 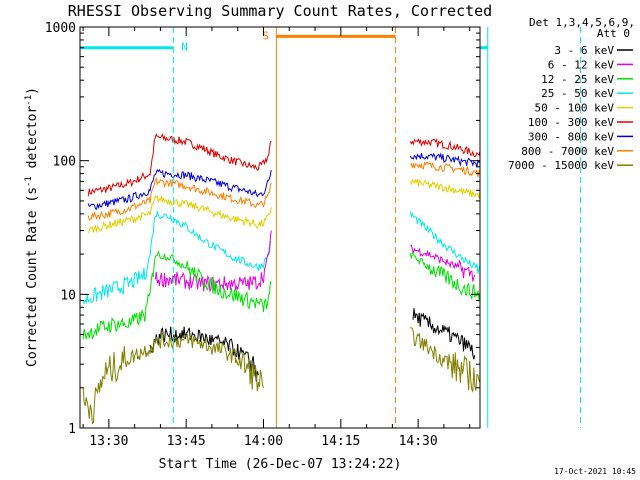 What do you see at coordinates (263, 441) in the screenshot?
I see `x-tick-label: 14:00` at bounding box center [263, 441].